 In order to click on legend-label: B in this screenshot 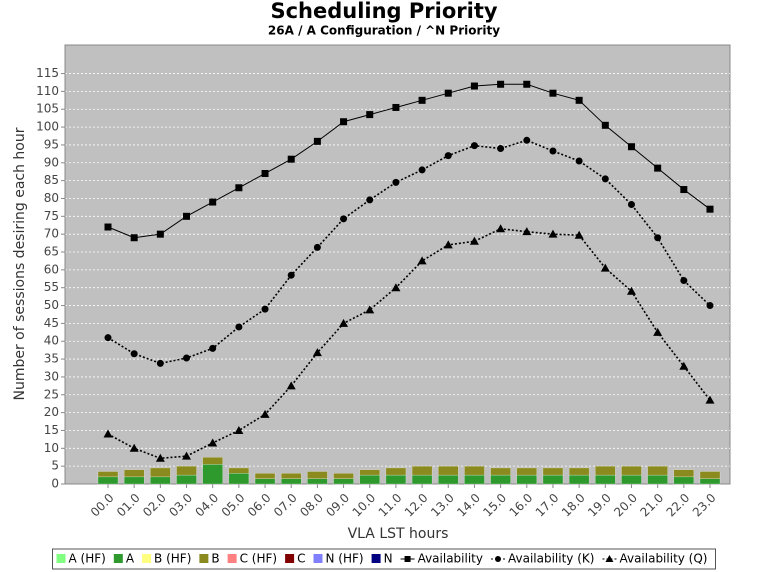, I will do `click(215, 559)`.